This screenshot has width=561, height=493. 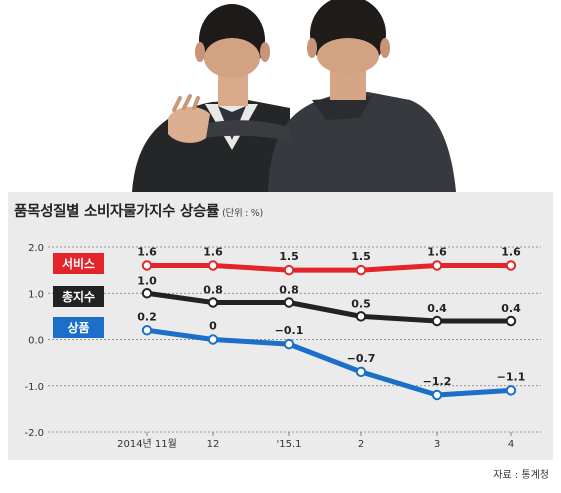 I want to click on x-tick-label: '15.1, so click(x=288, y=444).